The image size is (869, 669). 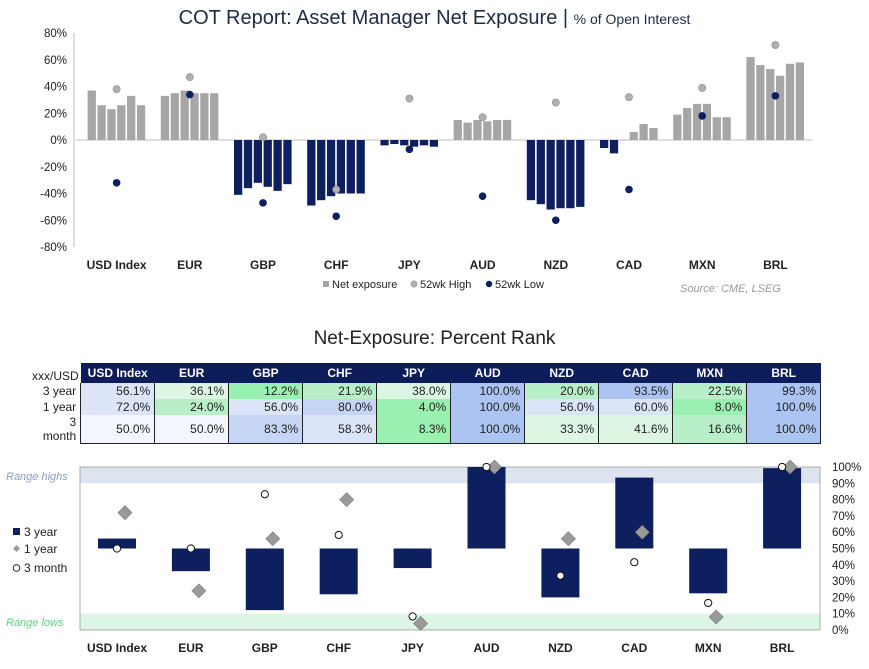 I want to click on rank-x-label-gbp: GBP, so click(x=265, y=648).